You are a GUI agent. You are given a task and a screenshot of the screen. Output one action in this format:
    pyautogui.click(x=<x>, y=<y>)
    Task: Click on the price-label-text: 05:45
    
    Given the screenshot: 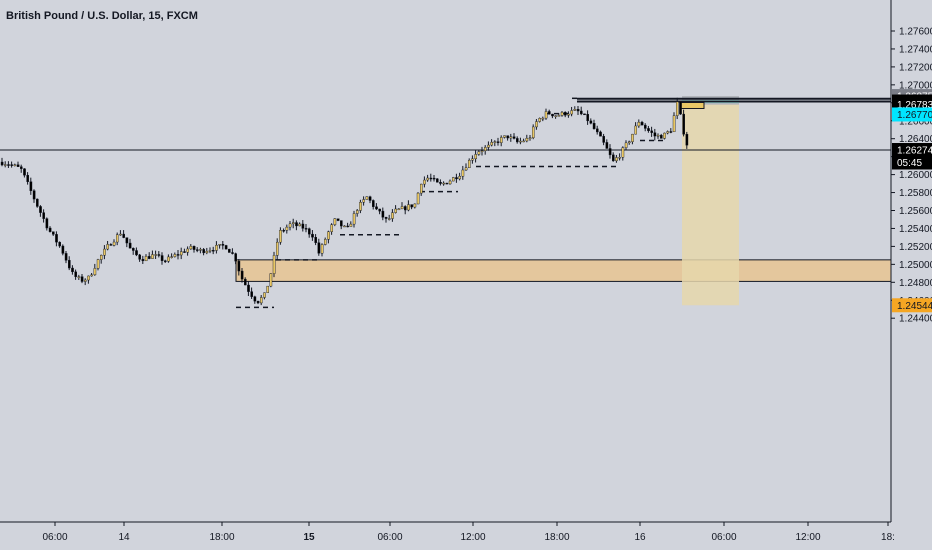 What is the action you would take?
    pyautogui.click(x=909, y=163)
    